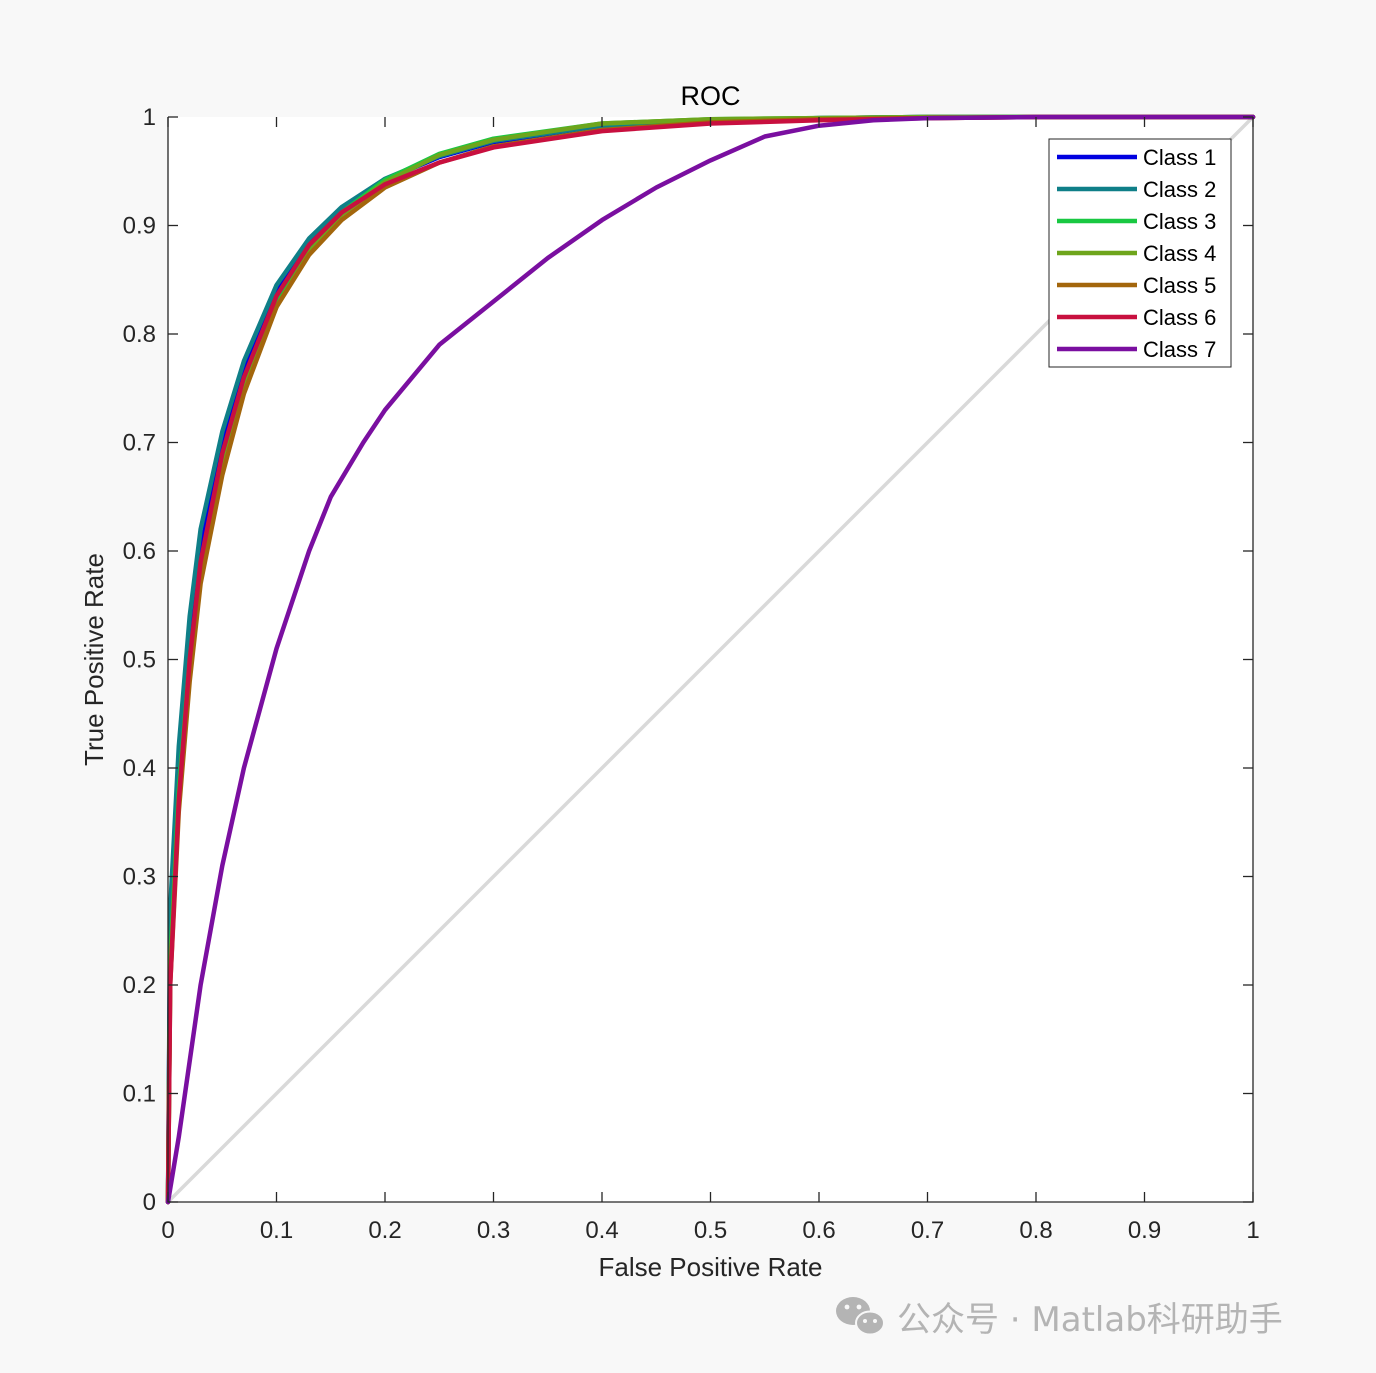 The image size is (1376, 1373). I want to click on x-tick-label: 0.8, so click(1035, 1230).